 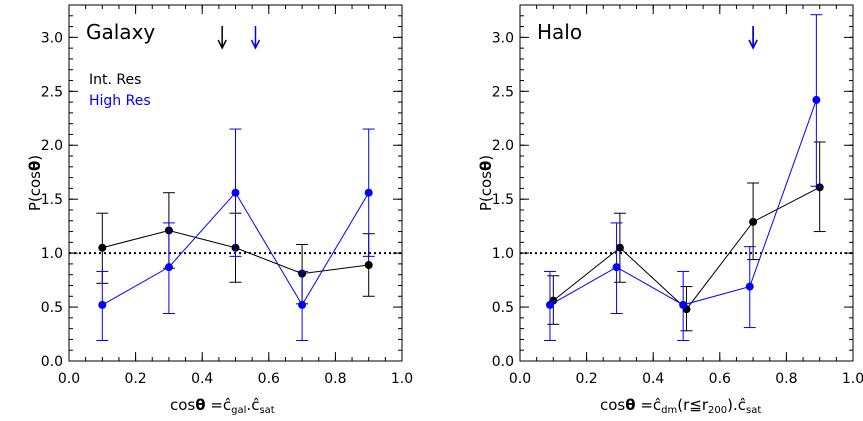 What do you see at coordinates (559, 32) in the screenshot?
I see `panel-title: Halo` at bounding box center [559, 32].